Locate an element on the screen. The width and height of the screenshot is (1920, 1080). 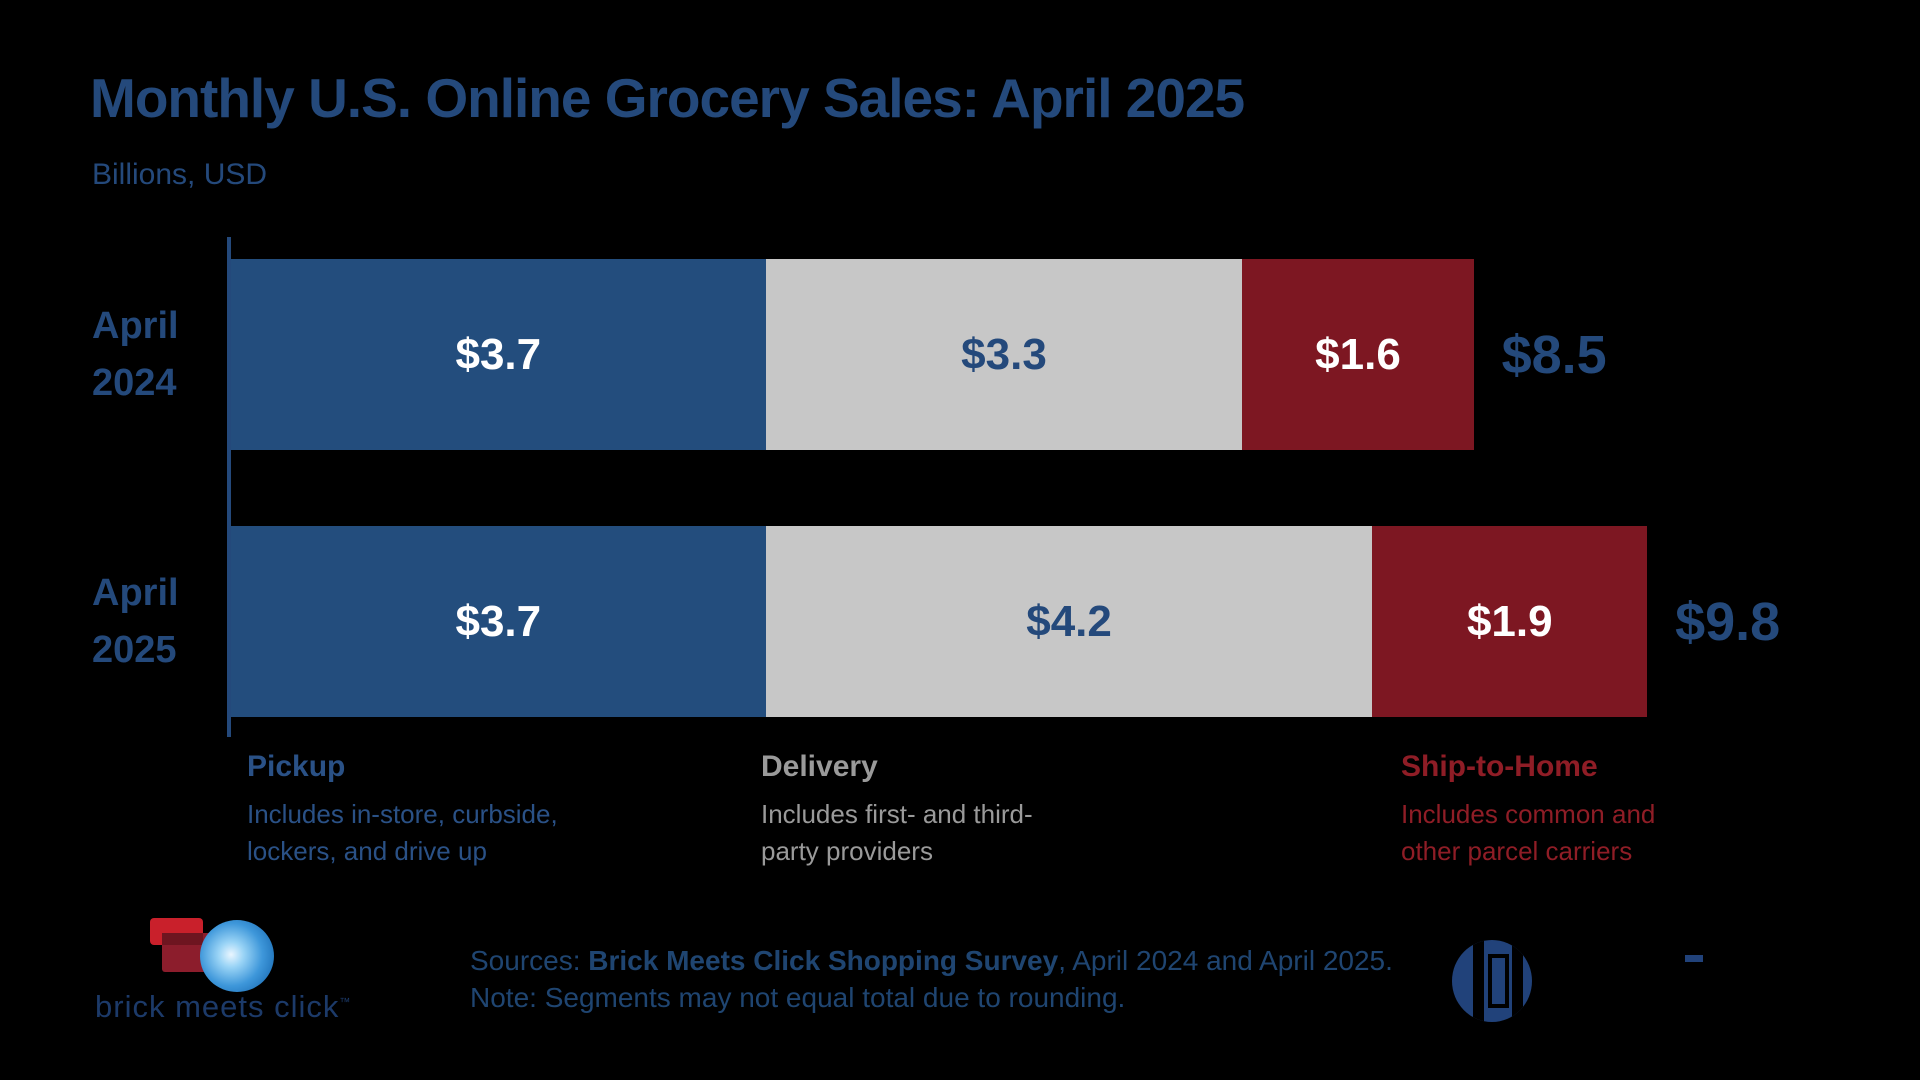
segment-value-label: $1.6 is located at coordinates (1358, 354).